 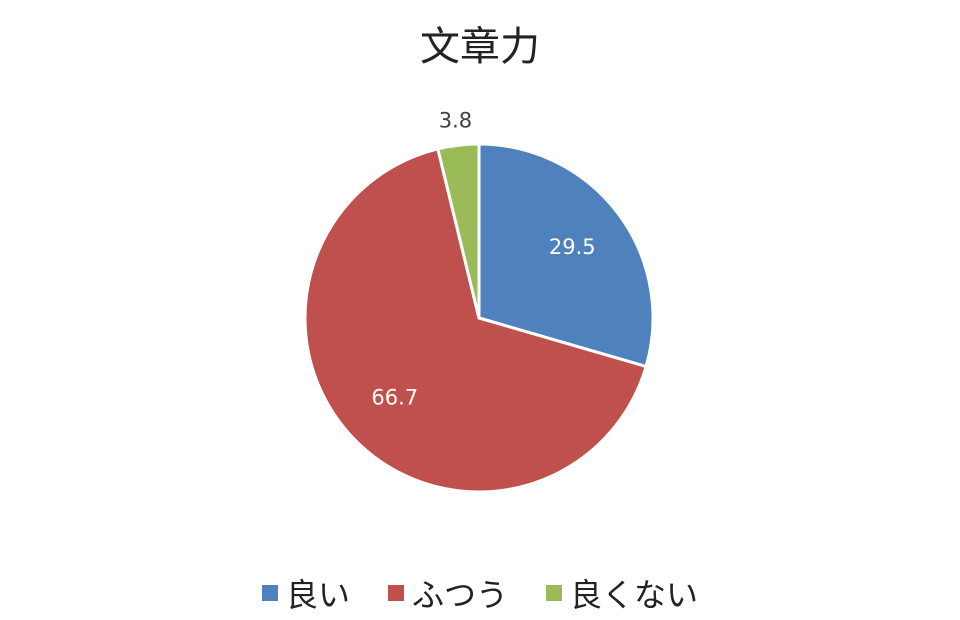 I want to click on legend-label-average: ふつう, so click(x=459, y=595).